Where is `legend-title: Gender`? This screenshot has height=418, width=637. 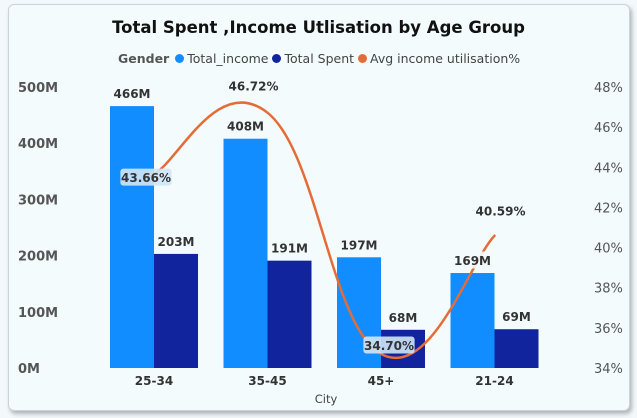 legend-title: Gender is located at coordinates (144, 58).